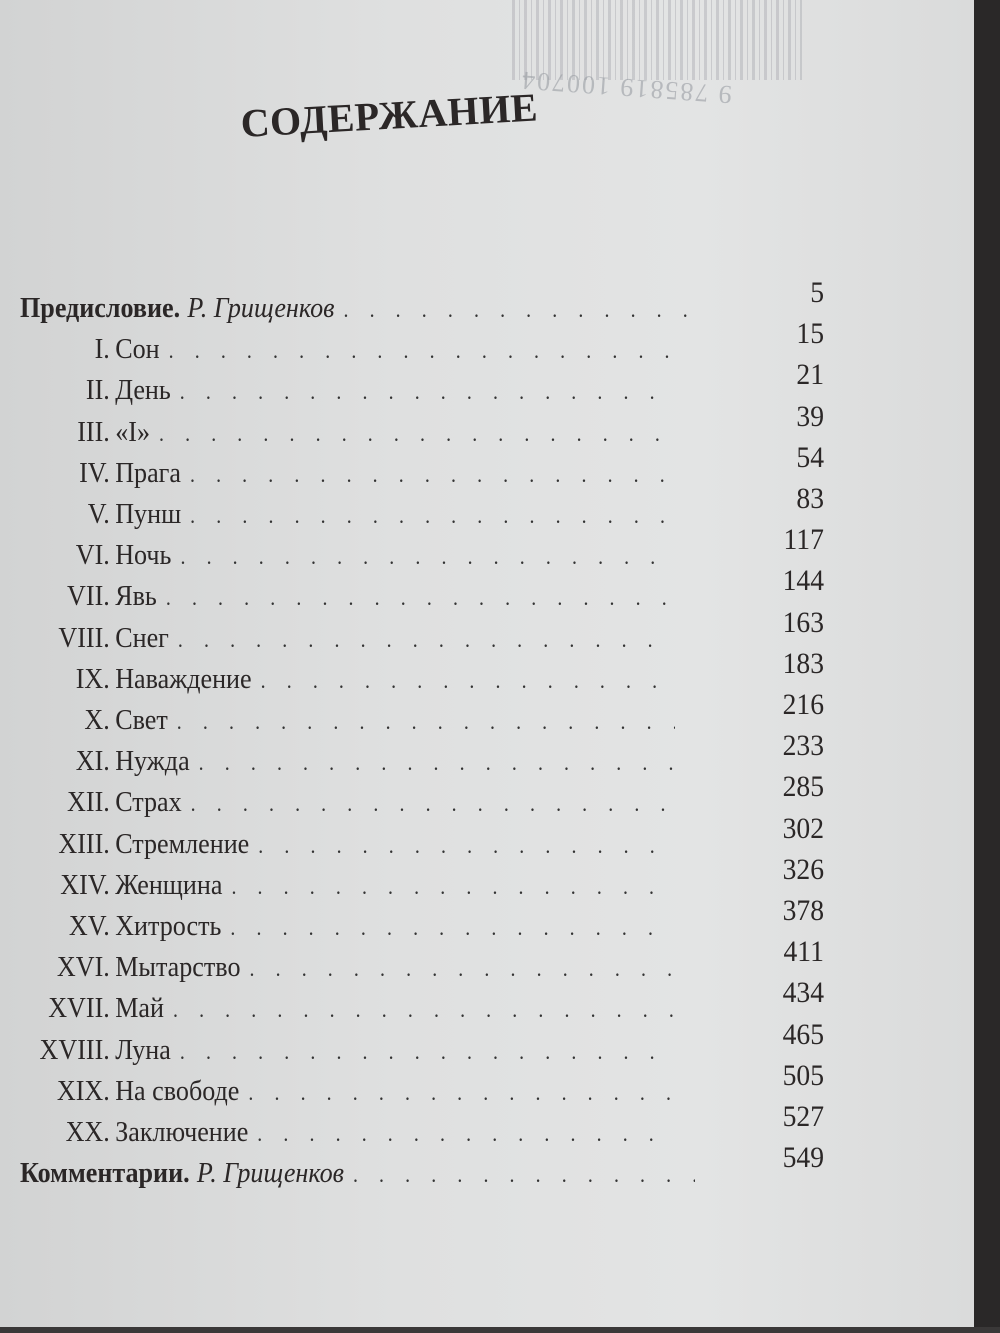 The height and width of the screenshot is (1333, 1000). What do you see at coordinates (803, 1116) in the screenshot?
I see `page-number: 527` at bounding box center [803, 1116].